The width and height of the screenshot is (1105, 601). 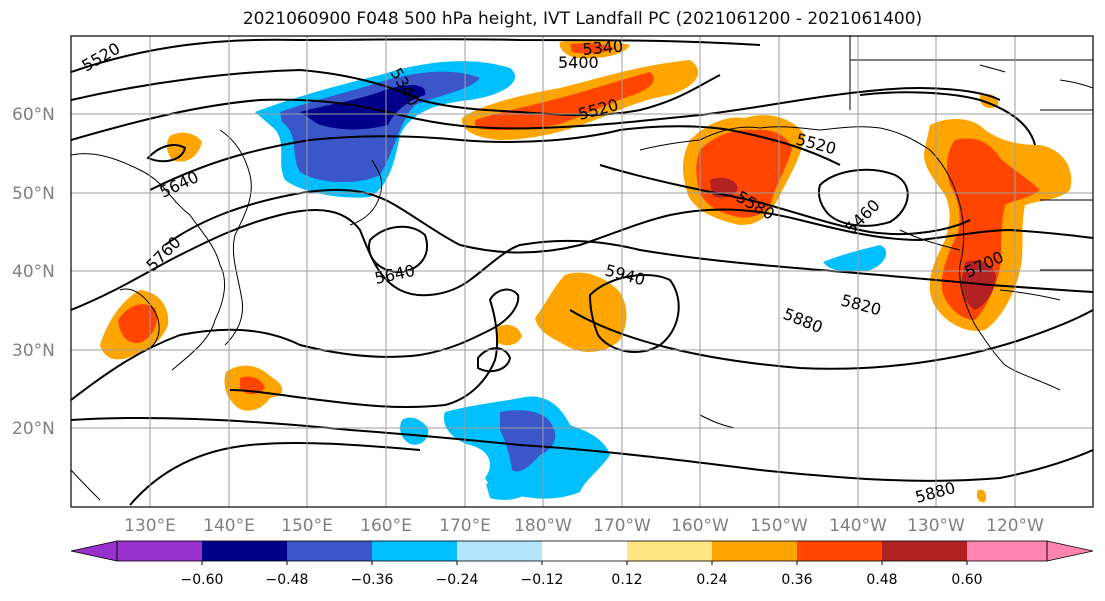 What do you see at coordinates (33, 429) in the screenshot?
I see `lat-label: 20°N` at bounding box center [33, 429].